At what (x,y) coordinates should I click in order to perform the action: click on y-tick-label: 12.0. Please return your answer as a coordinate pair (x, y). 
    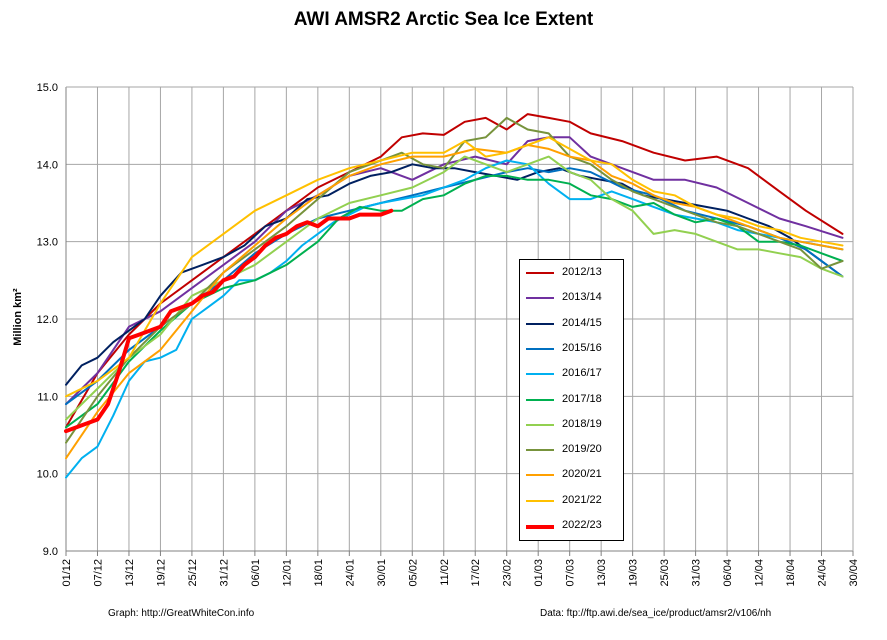
    Looking at the image, I should click on (47, 320).